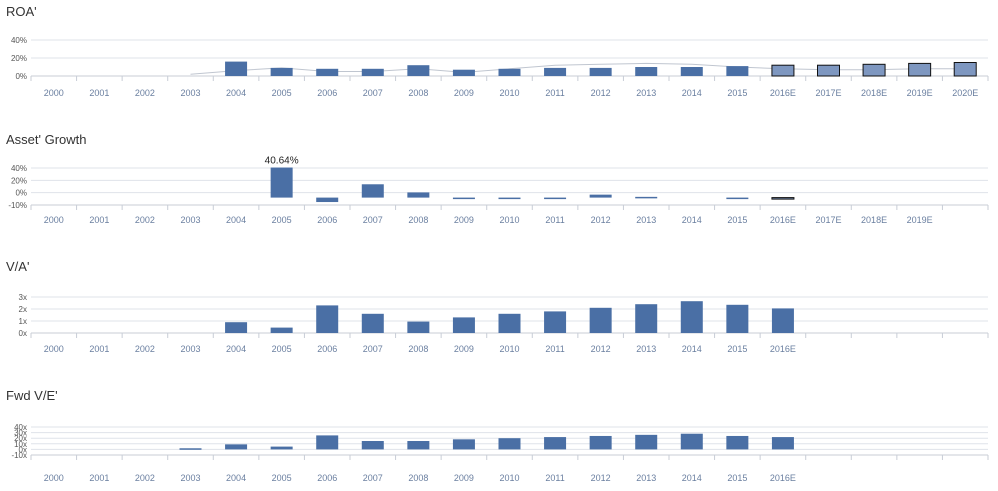  Describe the element at coordinates (554, 220) in the screenshot. I see `x-tick-label: 2011` at that location.